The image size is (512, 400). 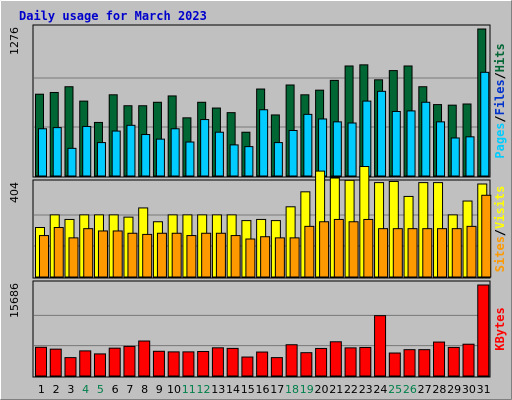 I want to click on x-tick-label-day-1: 1, so click(x=41, y=389).